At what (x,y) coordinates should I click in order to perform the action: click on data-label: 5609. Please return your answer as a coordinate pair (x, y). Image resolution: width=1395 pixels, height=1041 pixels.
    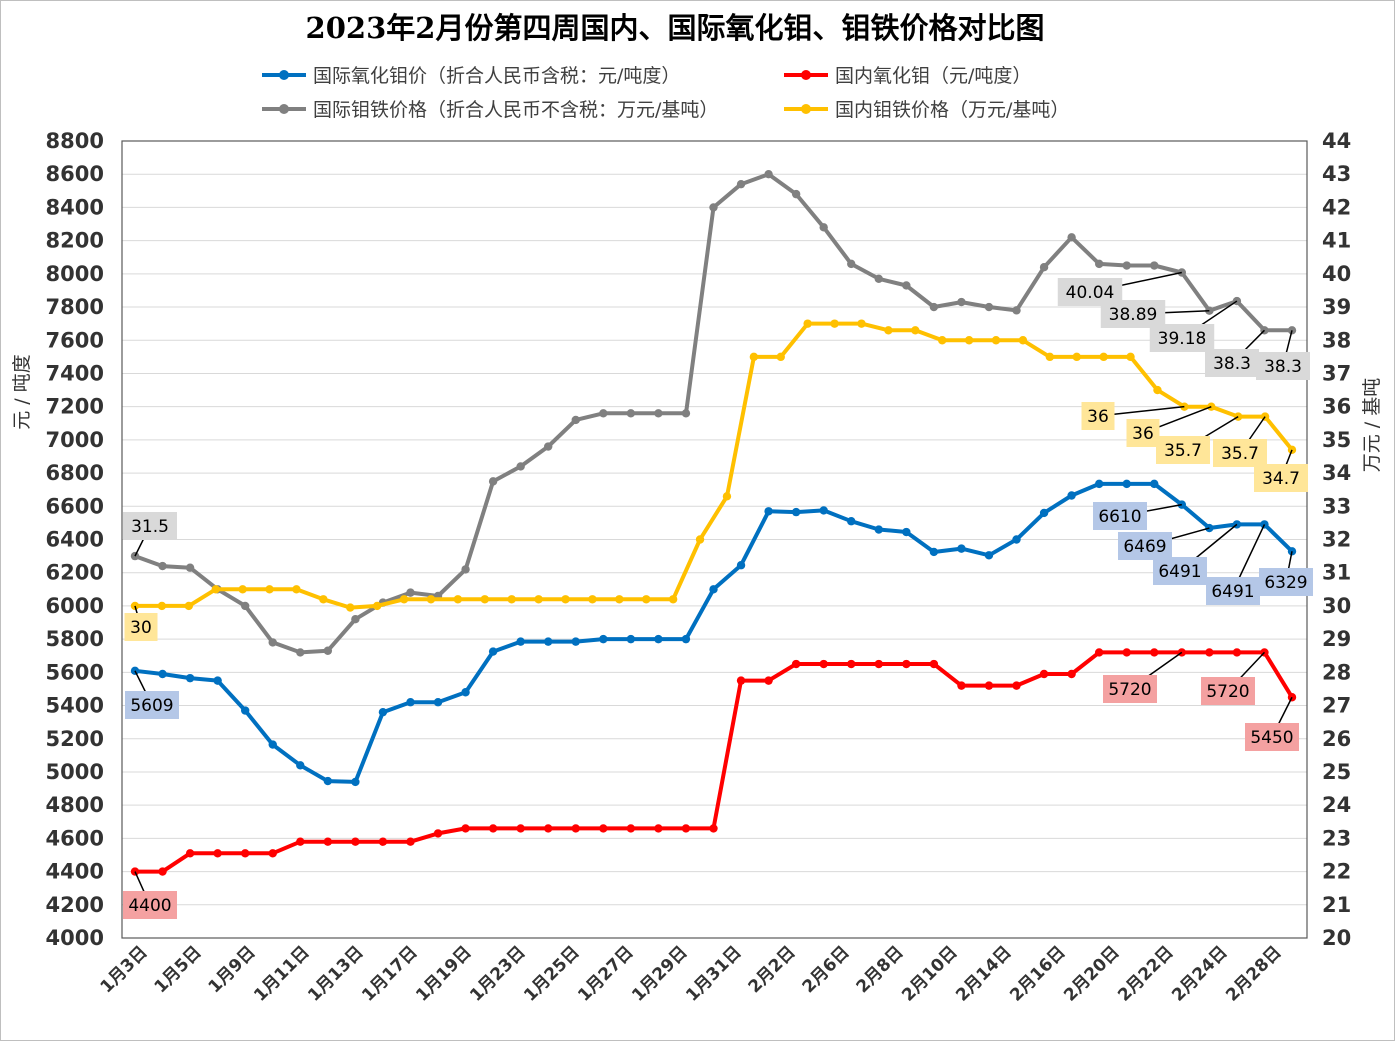
    Looking at the image, I should click on (151, 706).